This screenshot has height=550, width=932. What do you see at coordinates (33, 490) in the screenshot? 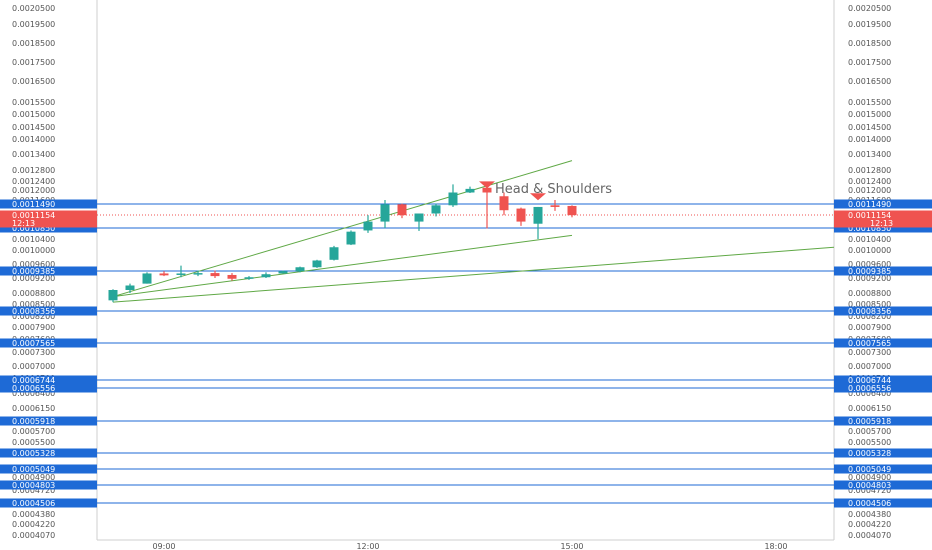
I see `left-tick-label: 0.0004720` at bounding box center [33, 490].